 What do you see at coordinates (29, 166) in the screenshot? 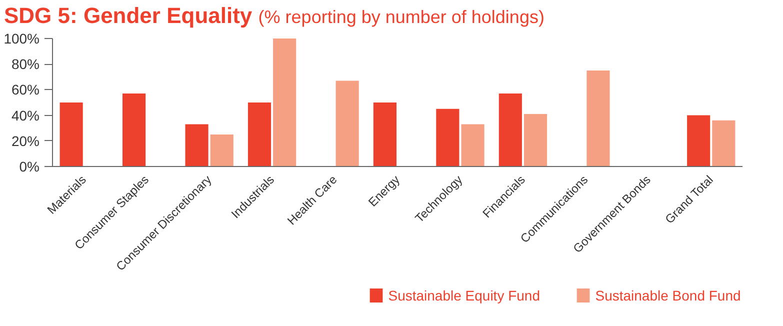
I see `y-tick-label: 0%` at bounding box center [29, 166].